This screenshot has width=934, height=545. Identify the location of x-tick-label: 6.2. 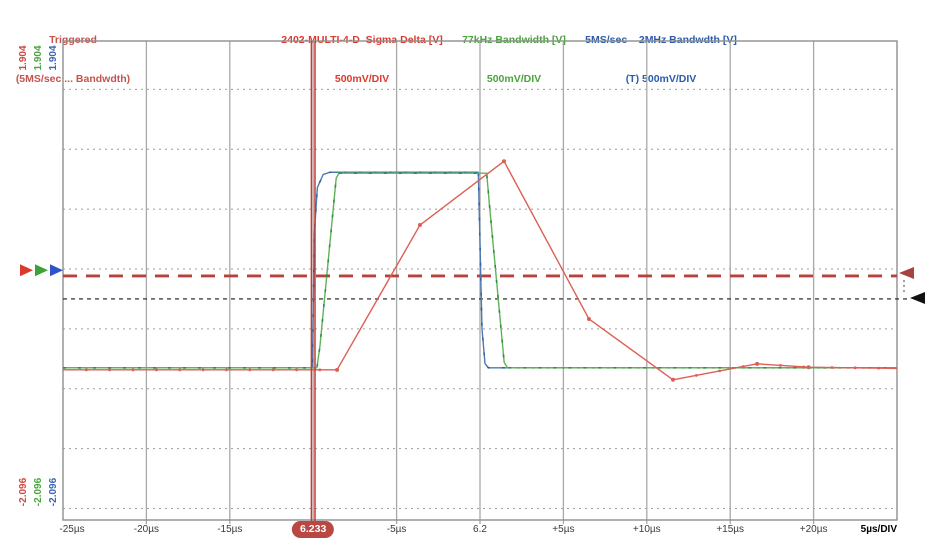
(480, 529).